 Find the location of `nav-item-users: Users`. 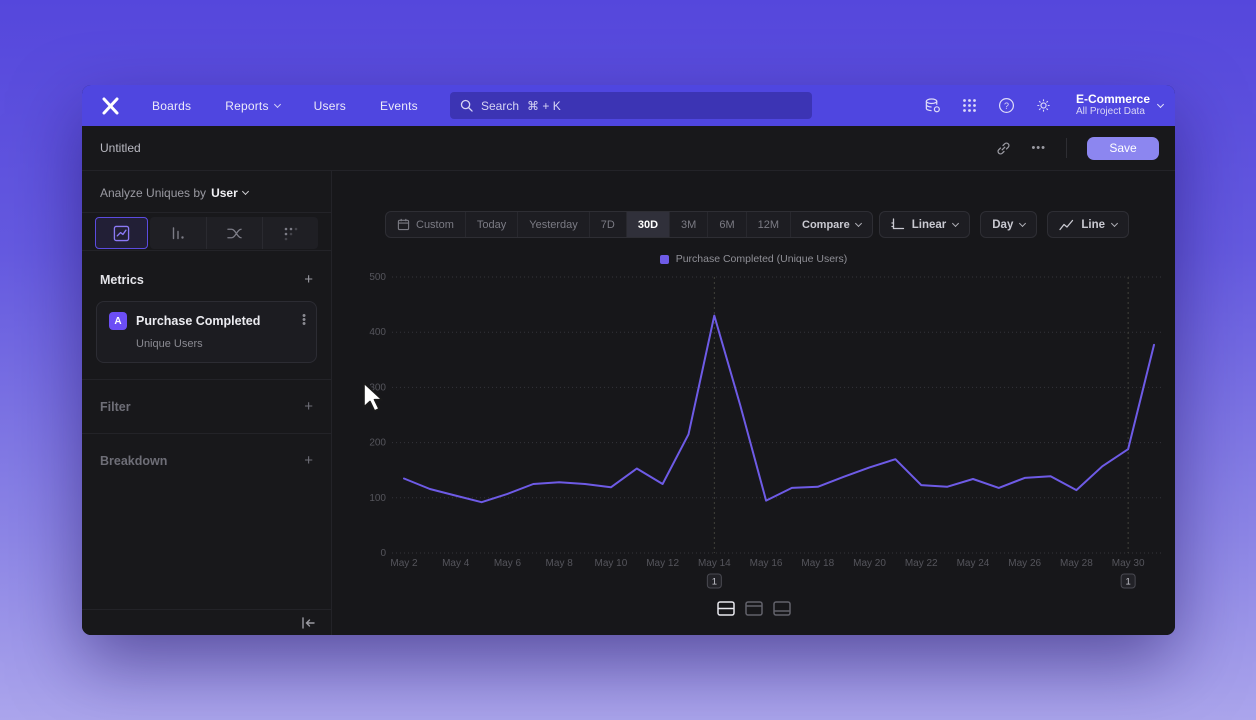

nav-item-users: Users is located at coordinates (329, 105).